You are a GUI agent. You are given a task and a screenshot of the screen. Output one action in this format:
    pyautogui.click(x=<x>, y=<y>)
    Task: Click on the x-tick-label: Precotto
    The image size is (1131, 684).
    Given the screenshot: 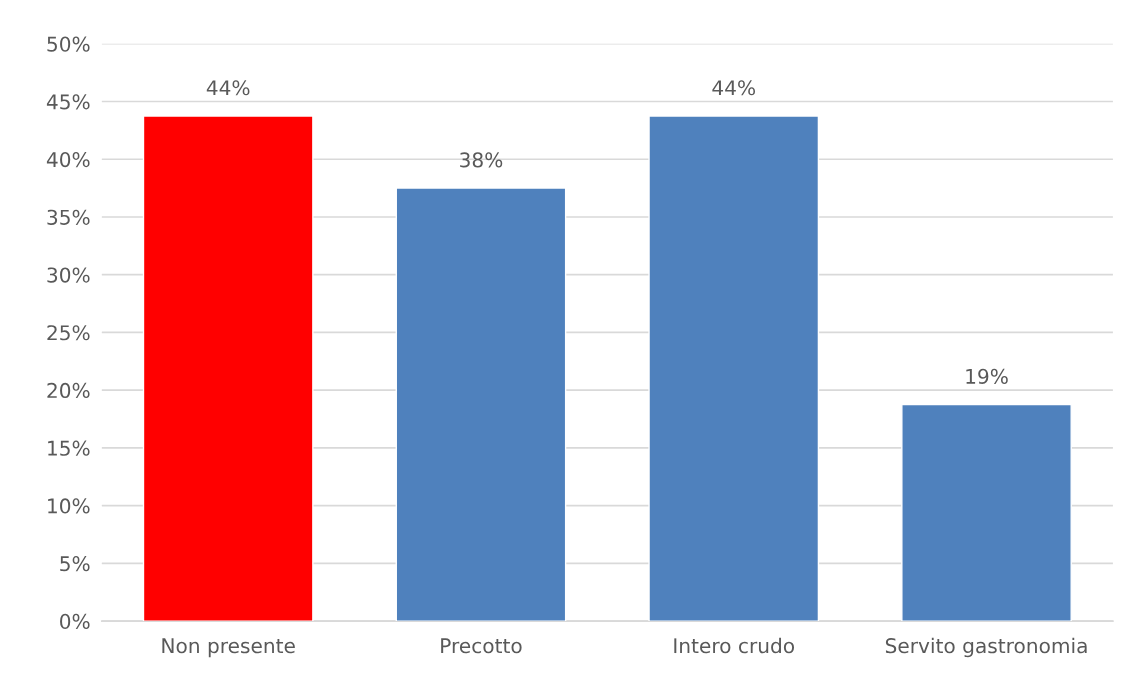 What is the action you would take?
    pyautogui.click(x=481, y=646)
    